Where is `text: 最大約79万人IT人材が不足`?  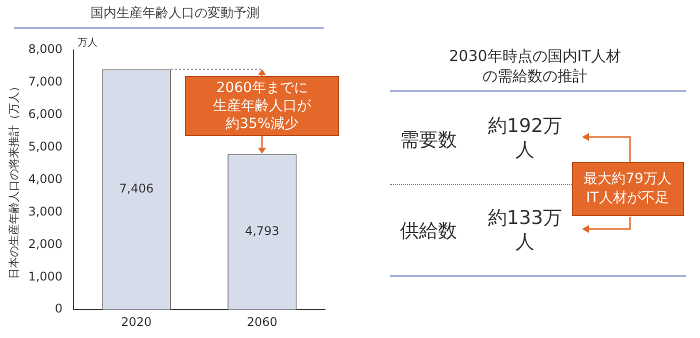 text: 最大約79万人IT人材が不足 is located at coordinates (627, 189).